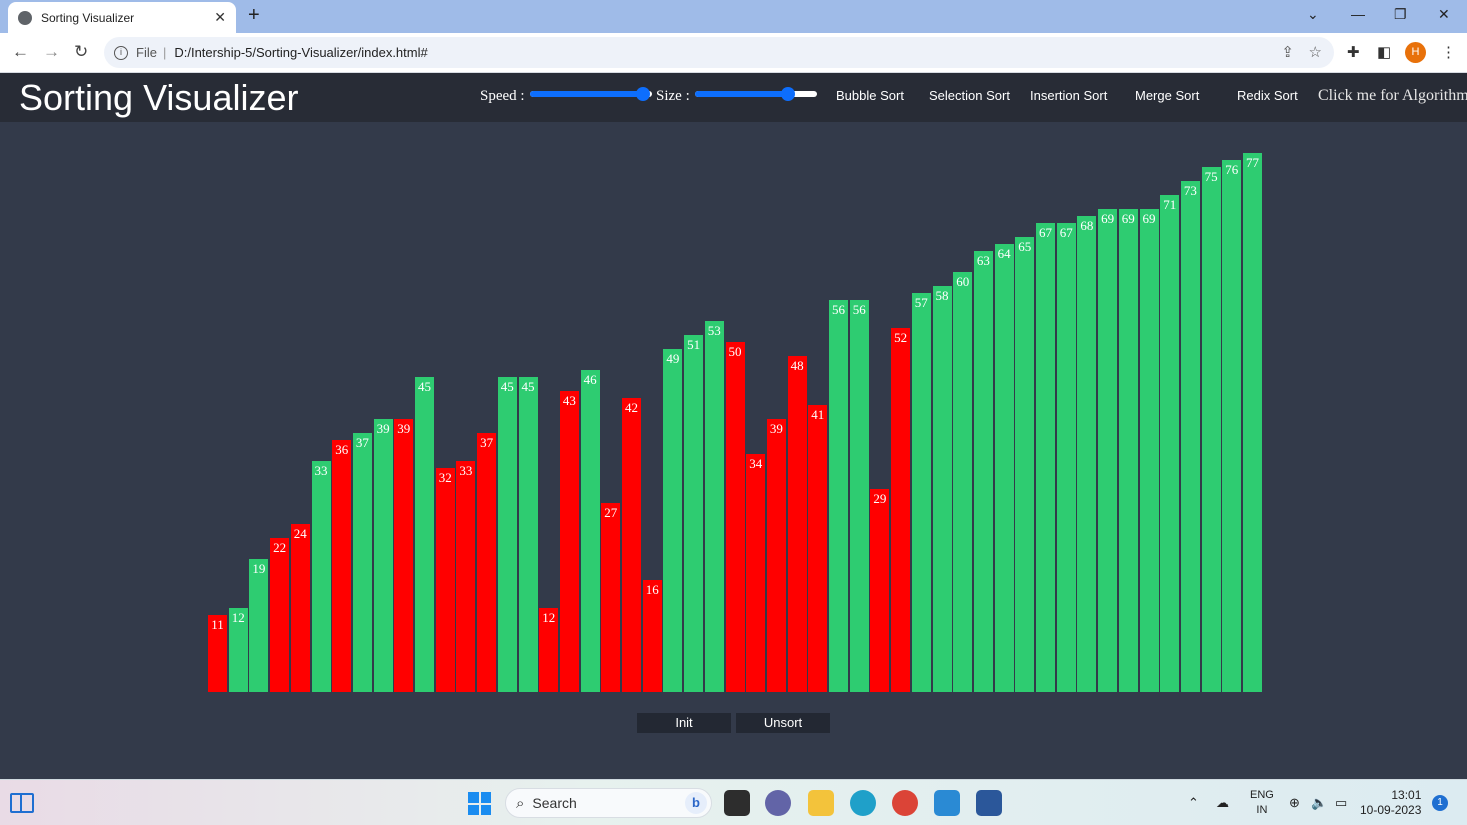  Describe the element at coordinates (684, 723) in the screenshot. I see `init-button: Init` at that location.